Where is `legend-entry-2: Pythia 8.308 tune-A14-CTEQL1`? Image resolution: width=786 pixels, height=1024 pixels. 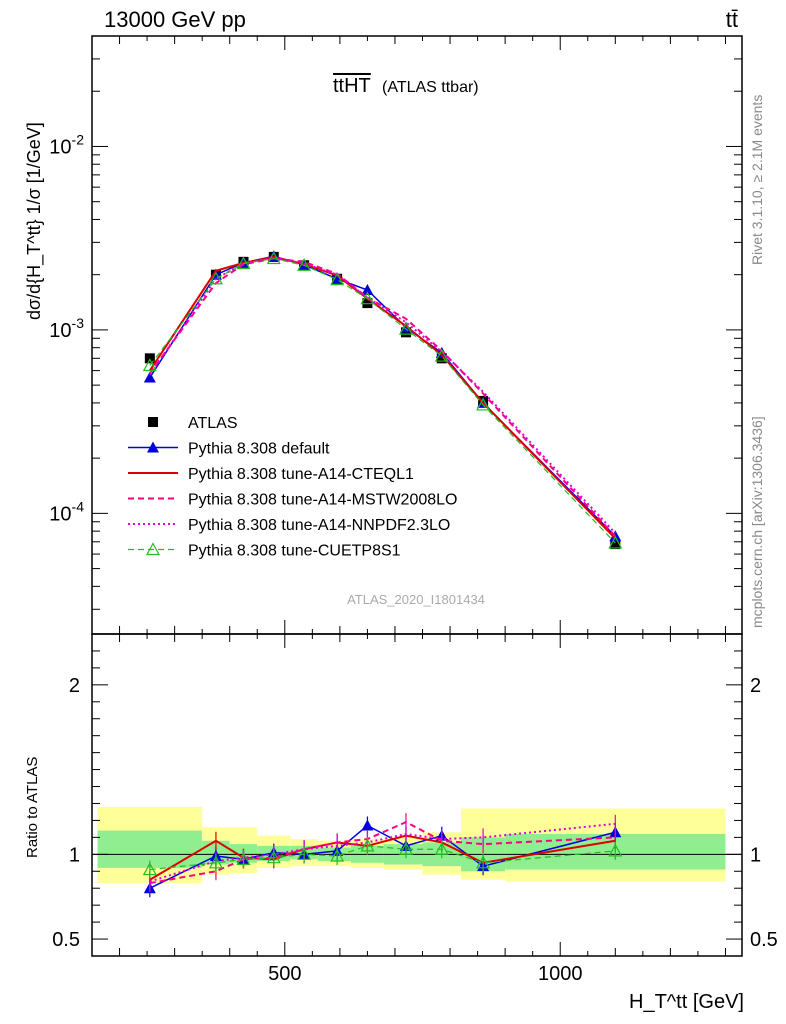
legend-entry-2: Pythia 8.308 tune-A14-CTEQL1 is located at coordinates (271, 474).